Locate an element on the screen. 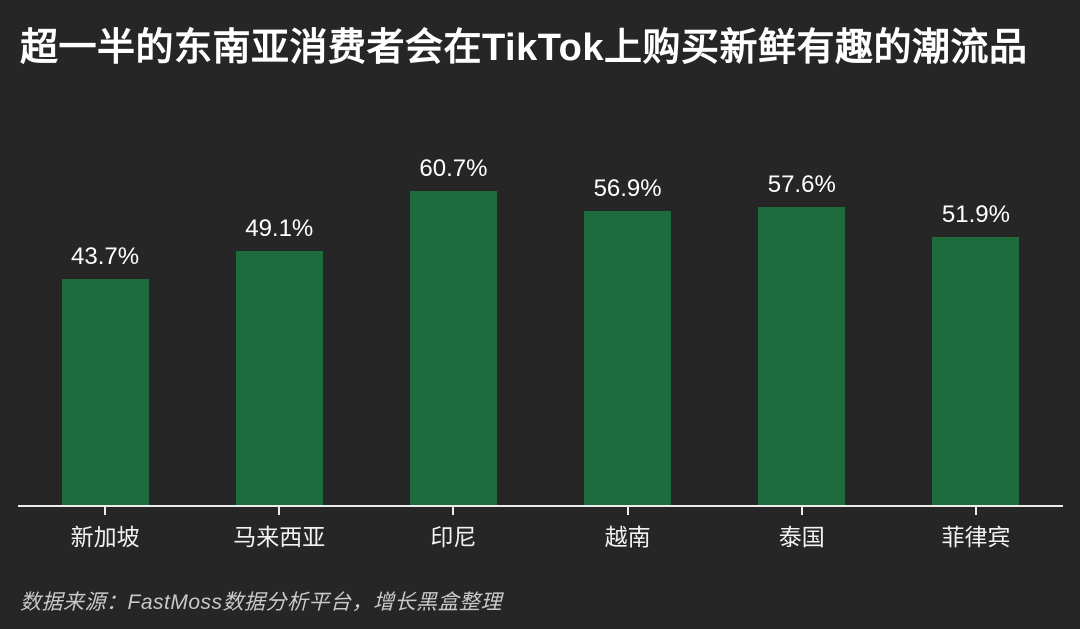 The width and height of the screenshot is (1080, 629). category-label: 泰国 is located at coordinates (801, 537).